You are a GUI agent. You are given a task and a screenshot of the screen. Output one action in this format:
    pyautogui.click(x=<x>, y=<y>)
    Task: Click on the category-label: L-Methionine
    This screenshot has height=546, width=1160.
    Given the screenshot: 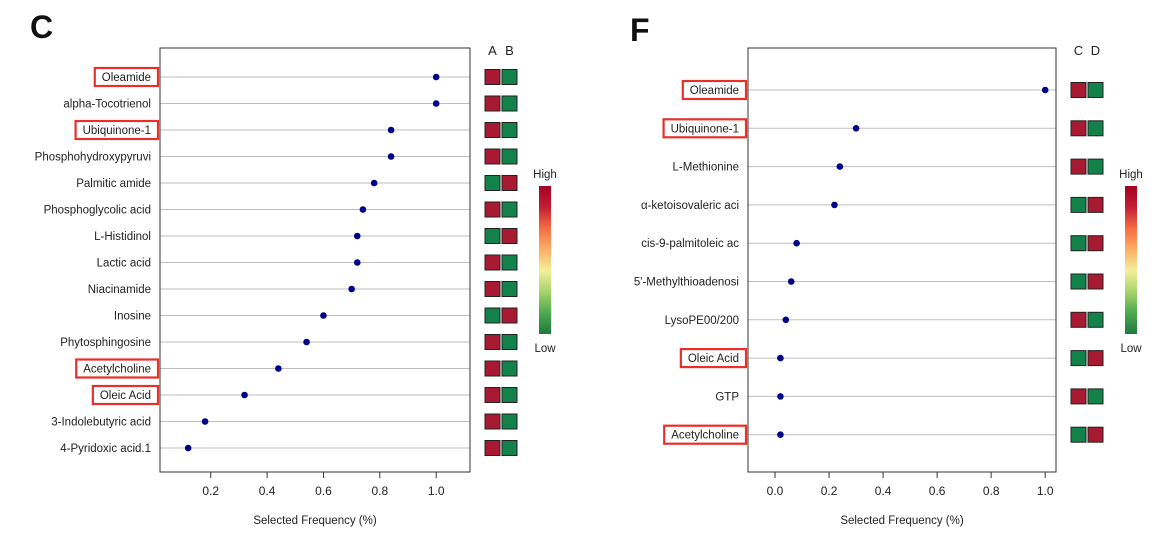 What is the action you would take?
    pyautogui.click(x=706, y=168)
    